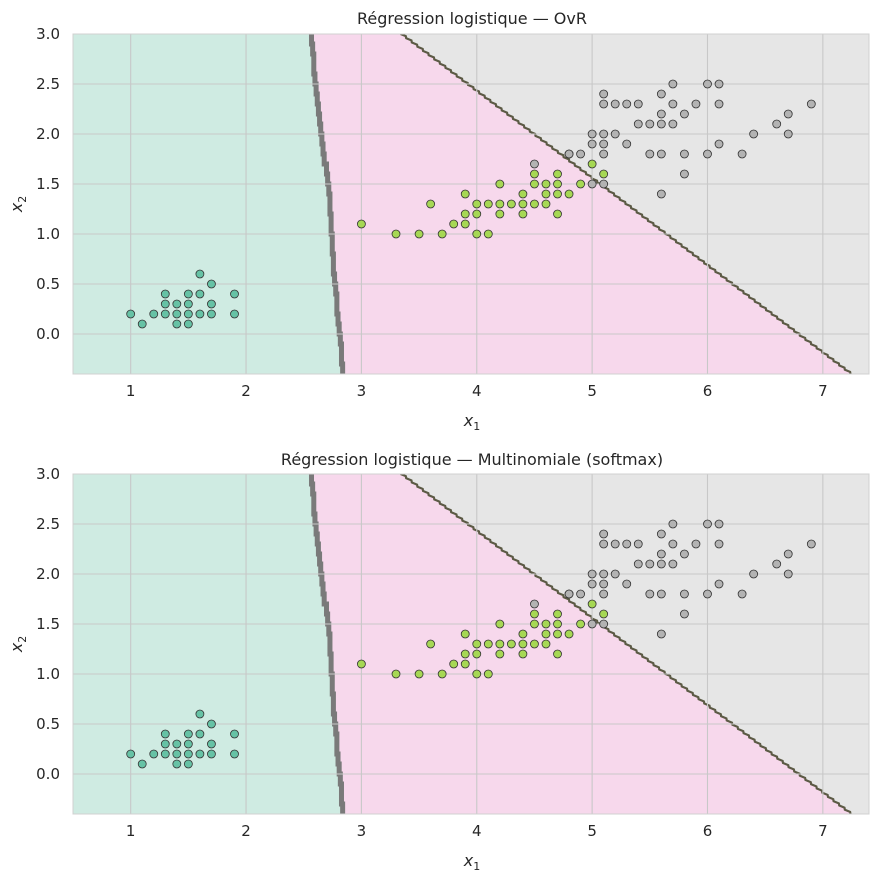 The image size is (880, 880). Describe the element at coordinates (362, 831) in the screenshot. I see `xtick-label: 3` at that location.